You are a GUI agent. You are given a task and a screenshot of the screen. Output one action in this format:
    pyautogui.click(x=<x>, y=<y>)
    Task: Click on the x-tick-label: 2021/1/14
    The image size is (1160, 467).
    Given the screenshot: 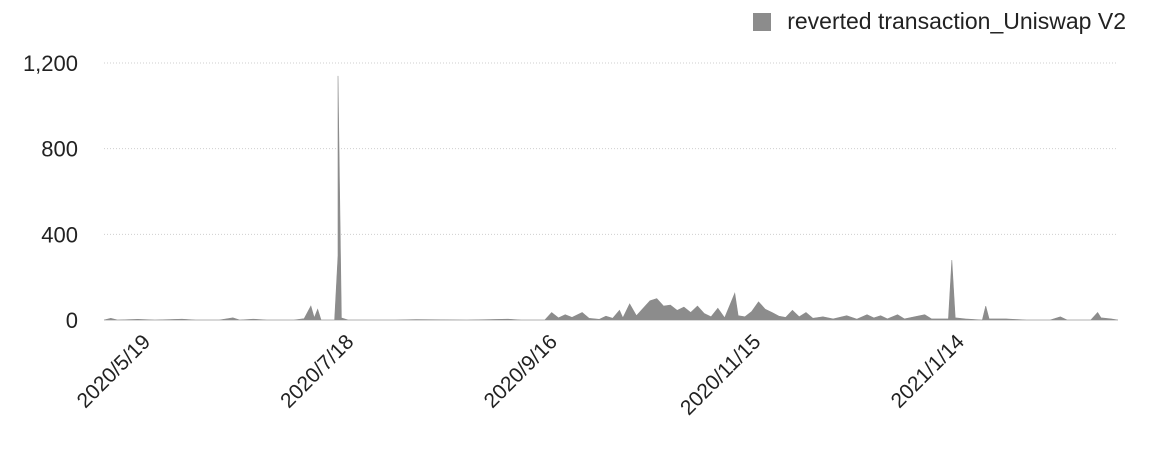 What is the action you would take?
    pyautogui.click(x=928, y=371)
    